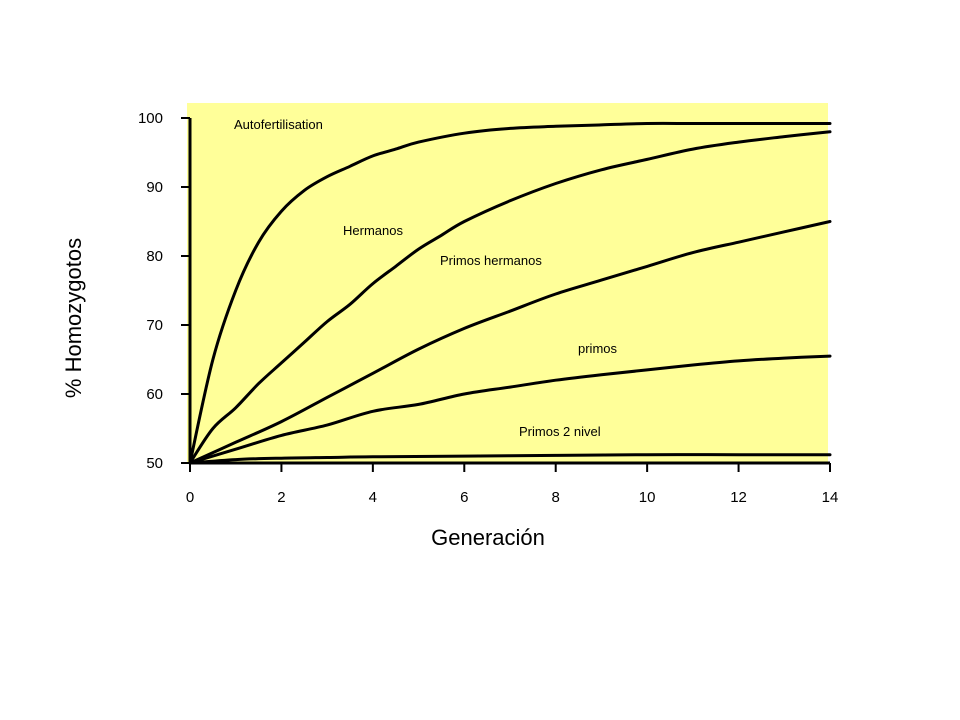 The image size is (960, 720). What do you see at coordinates (647, 497) in the screenshot?
I see `x-tick-label: 10` at bounding box center [647, 497].